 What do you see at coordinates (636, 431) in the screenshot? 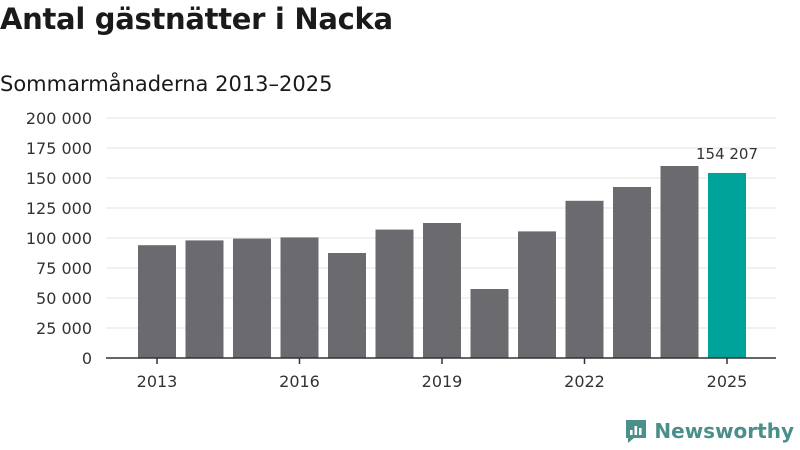
I see `newsworthy-logo-icon` at bounding box center [636, 431].